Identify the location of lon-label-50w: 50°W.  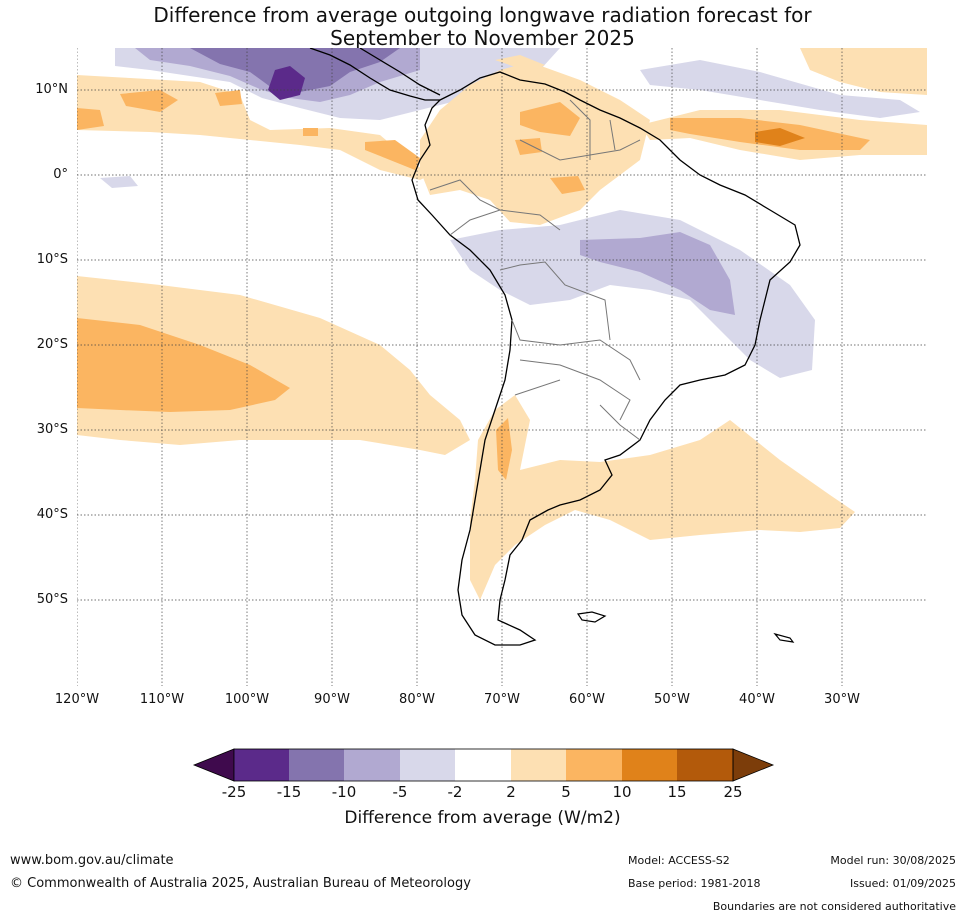
(672, 699).